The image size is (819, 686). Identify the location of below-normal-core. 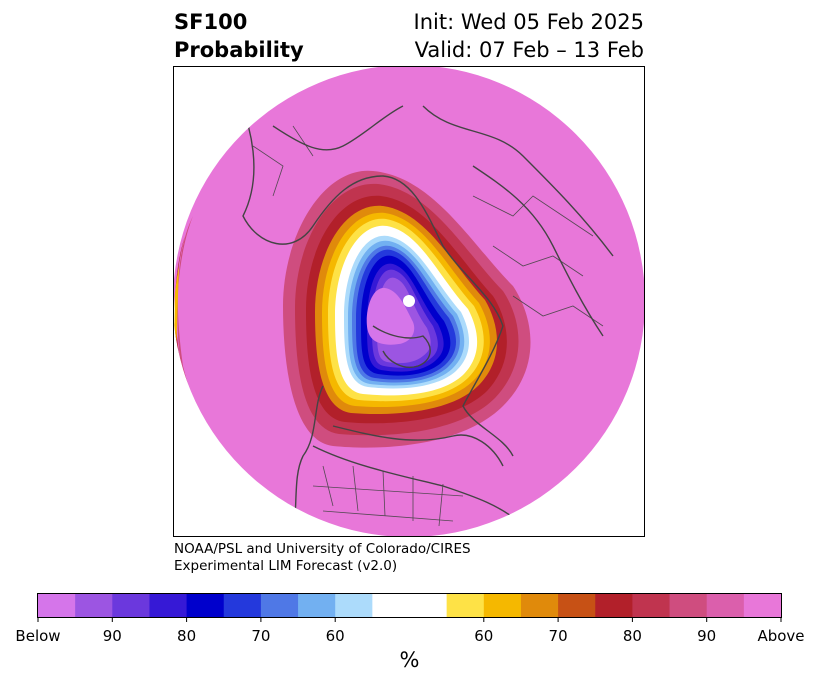
(390, 316).